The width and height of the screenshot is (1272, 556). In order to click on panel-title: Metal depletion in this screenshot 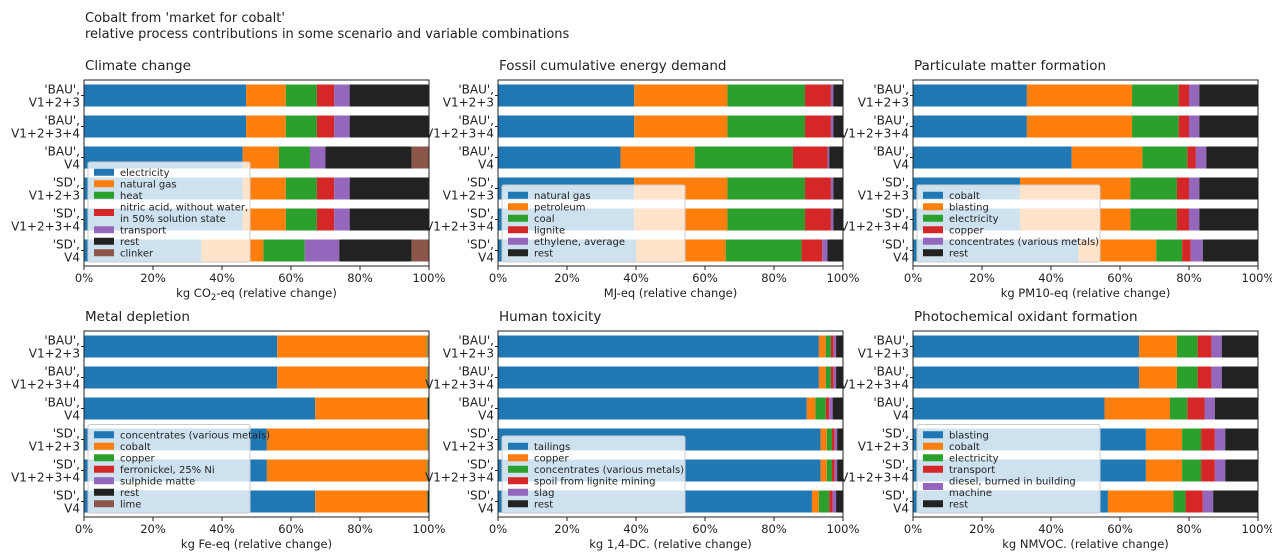, I will do `click(137, 317)`.